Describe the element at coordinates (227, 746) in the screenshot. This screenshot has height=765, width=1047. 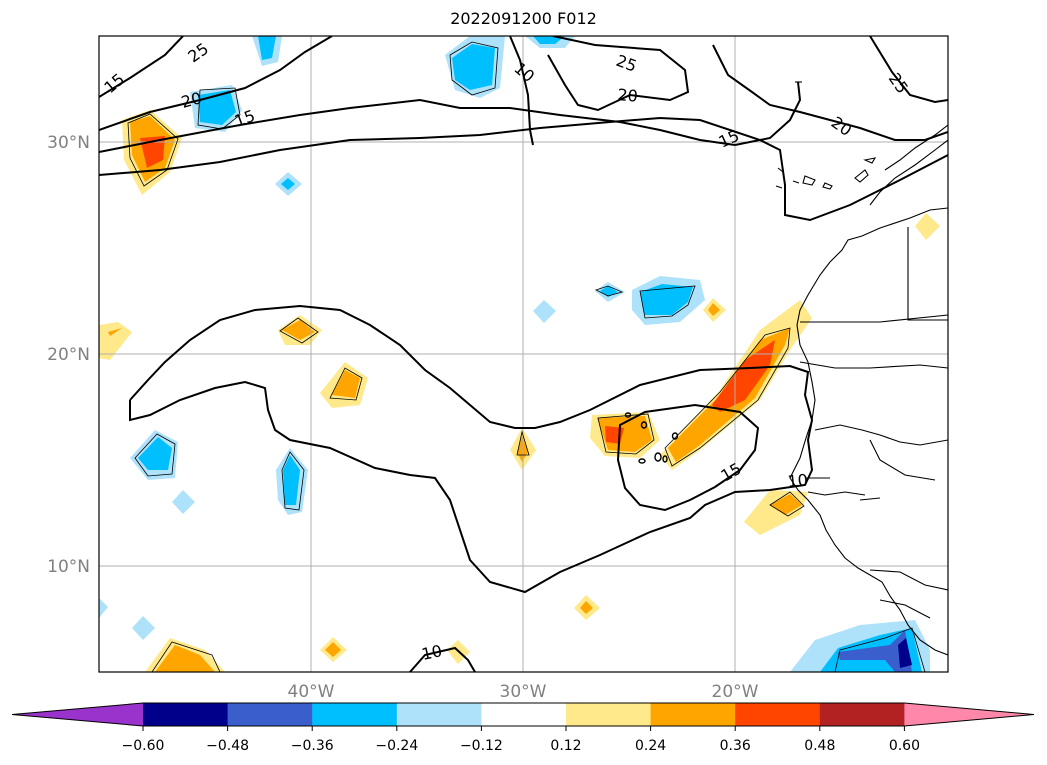
I see `colorbar-tick-label: −0.48` at that location.